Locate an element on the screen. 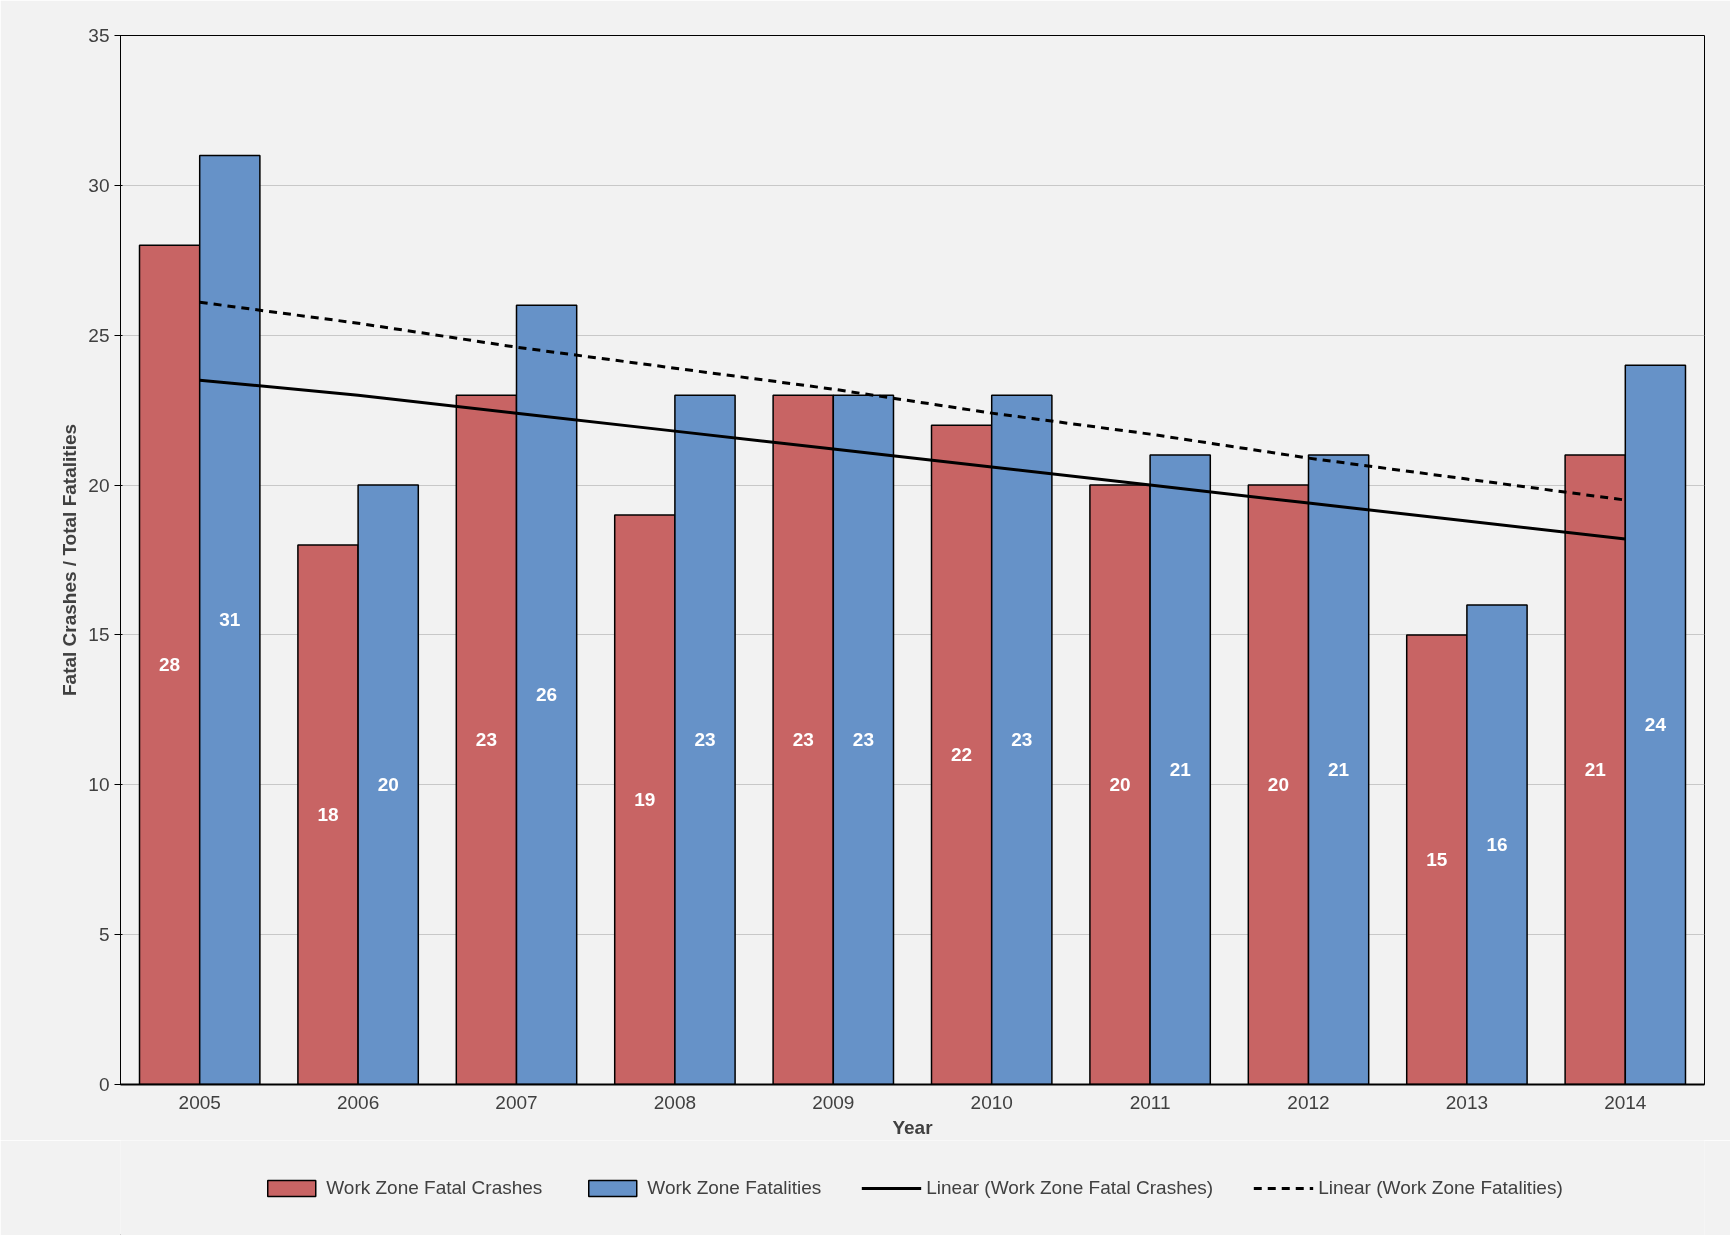 Image resolution: width=1734 pixels, height=1242 pixels. x-tick-label: 2006 is located at coordinates (358, 1102).